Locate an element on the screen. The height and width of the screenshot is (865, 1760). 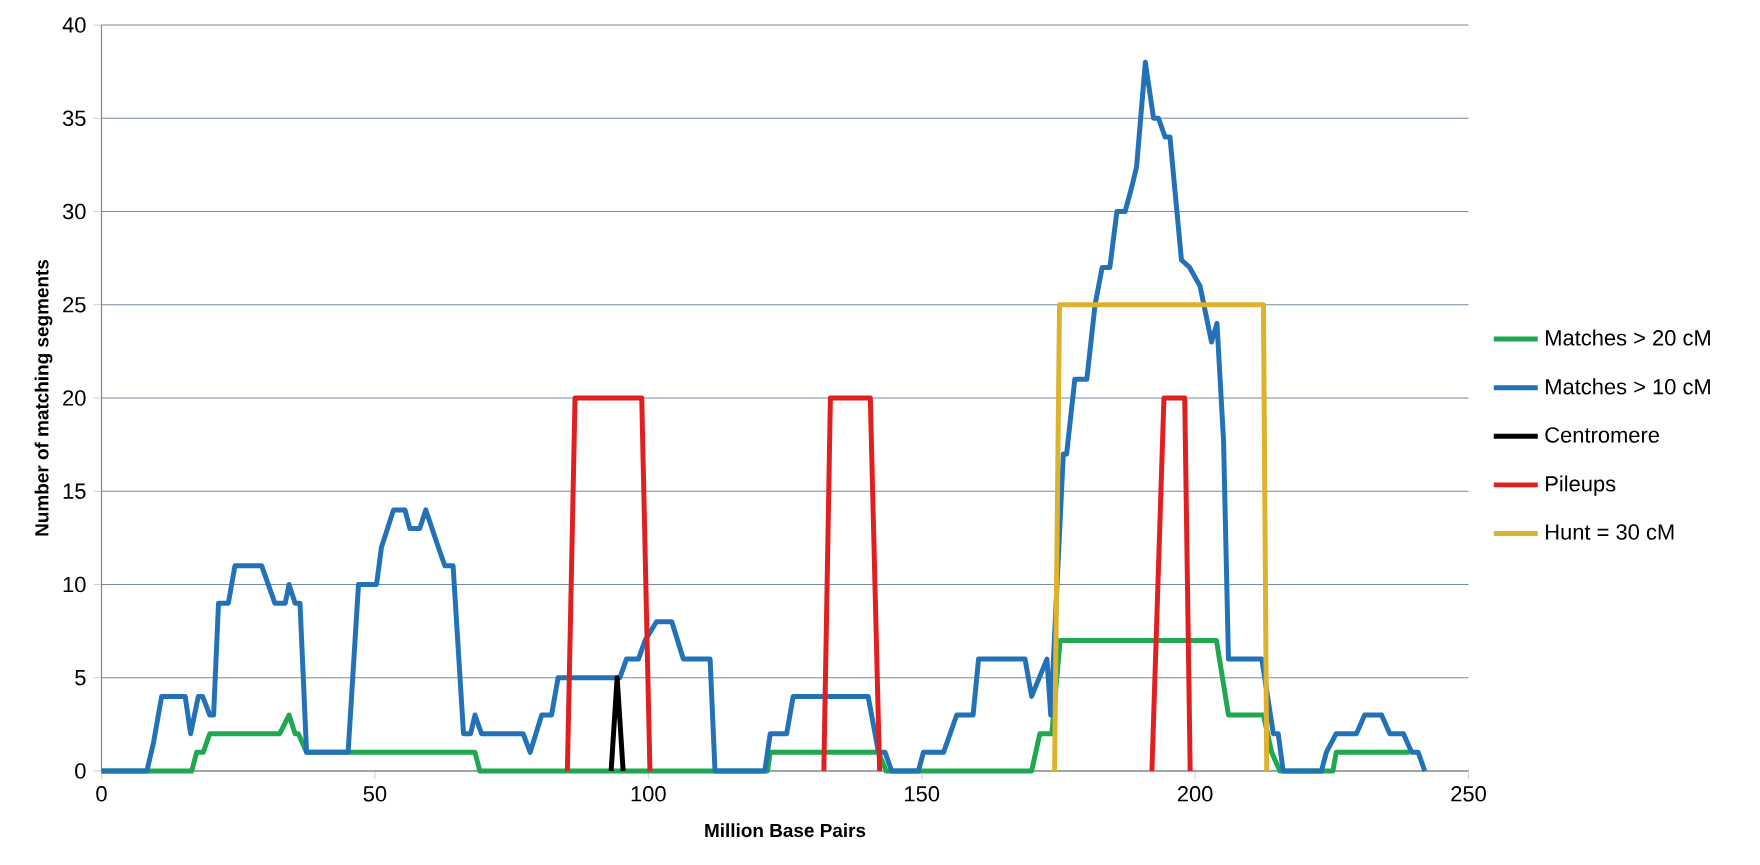
y-tick-label: 0 is located at coordinates (80, 771).